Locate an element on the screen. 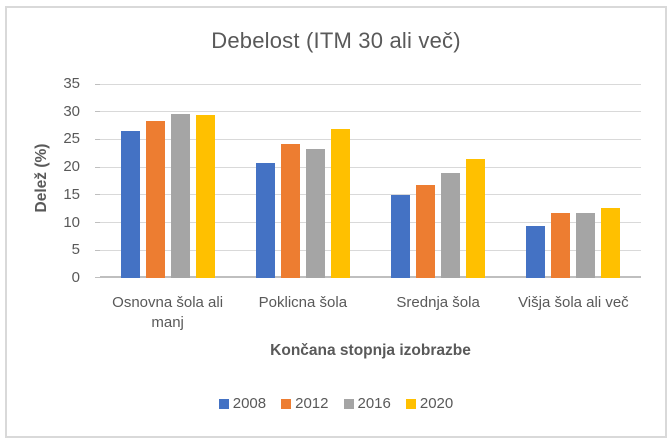 The height and width of the screenshot is (445, 672). category-label-2: Srednja šola is located at coordinates (438, 302).